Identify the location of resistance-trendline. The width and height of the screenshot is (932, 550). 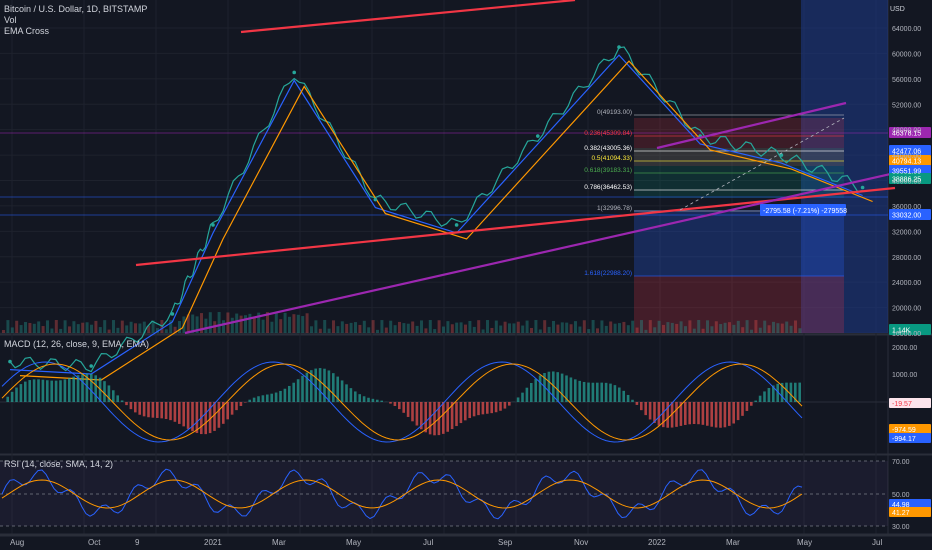
(408, 17).